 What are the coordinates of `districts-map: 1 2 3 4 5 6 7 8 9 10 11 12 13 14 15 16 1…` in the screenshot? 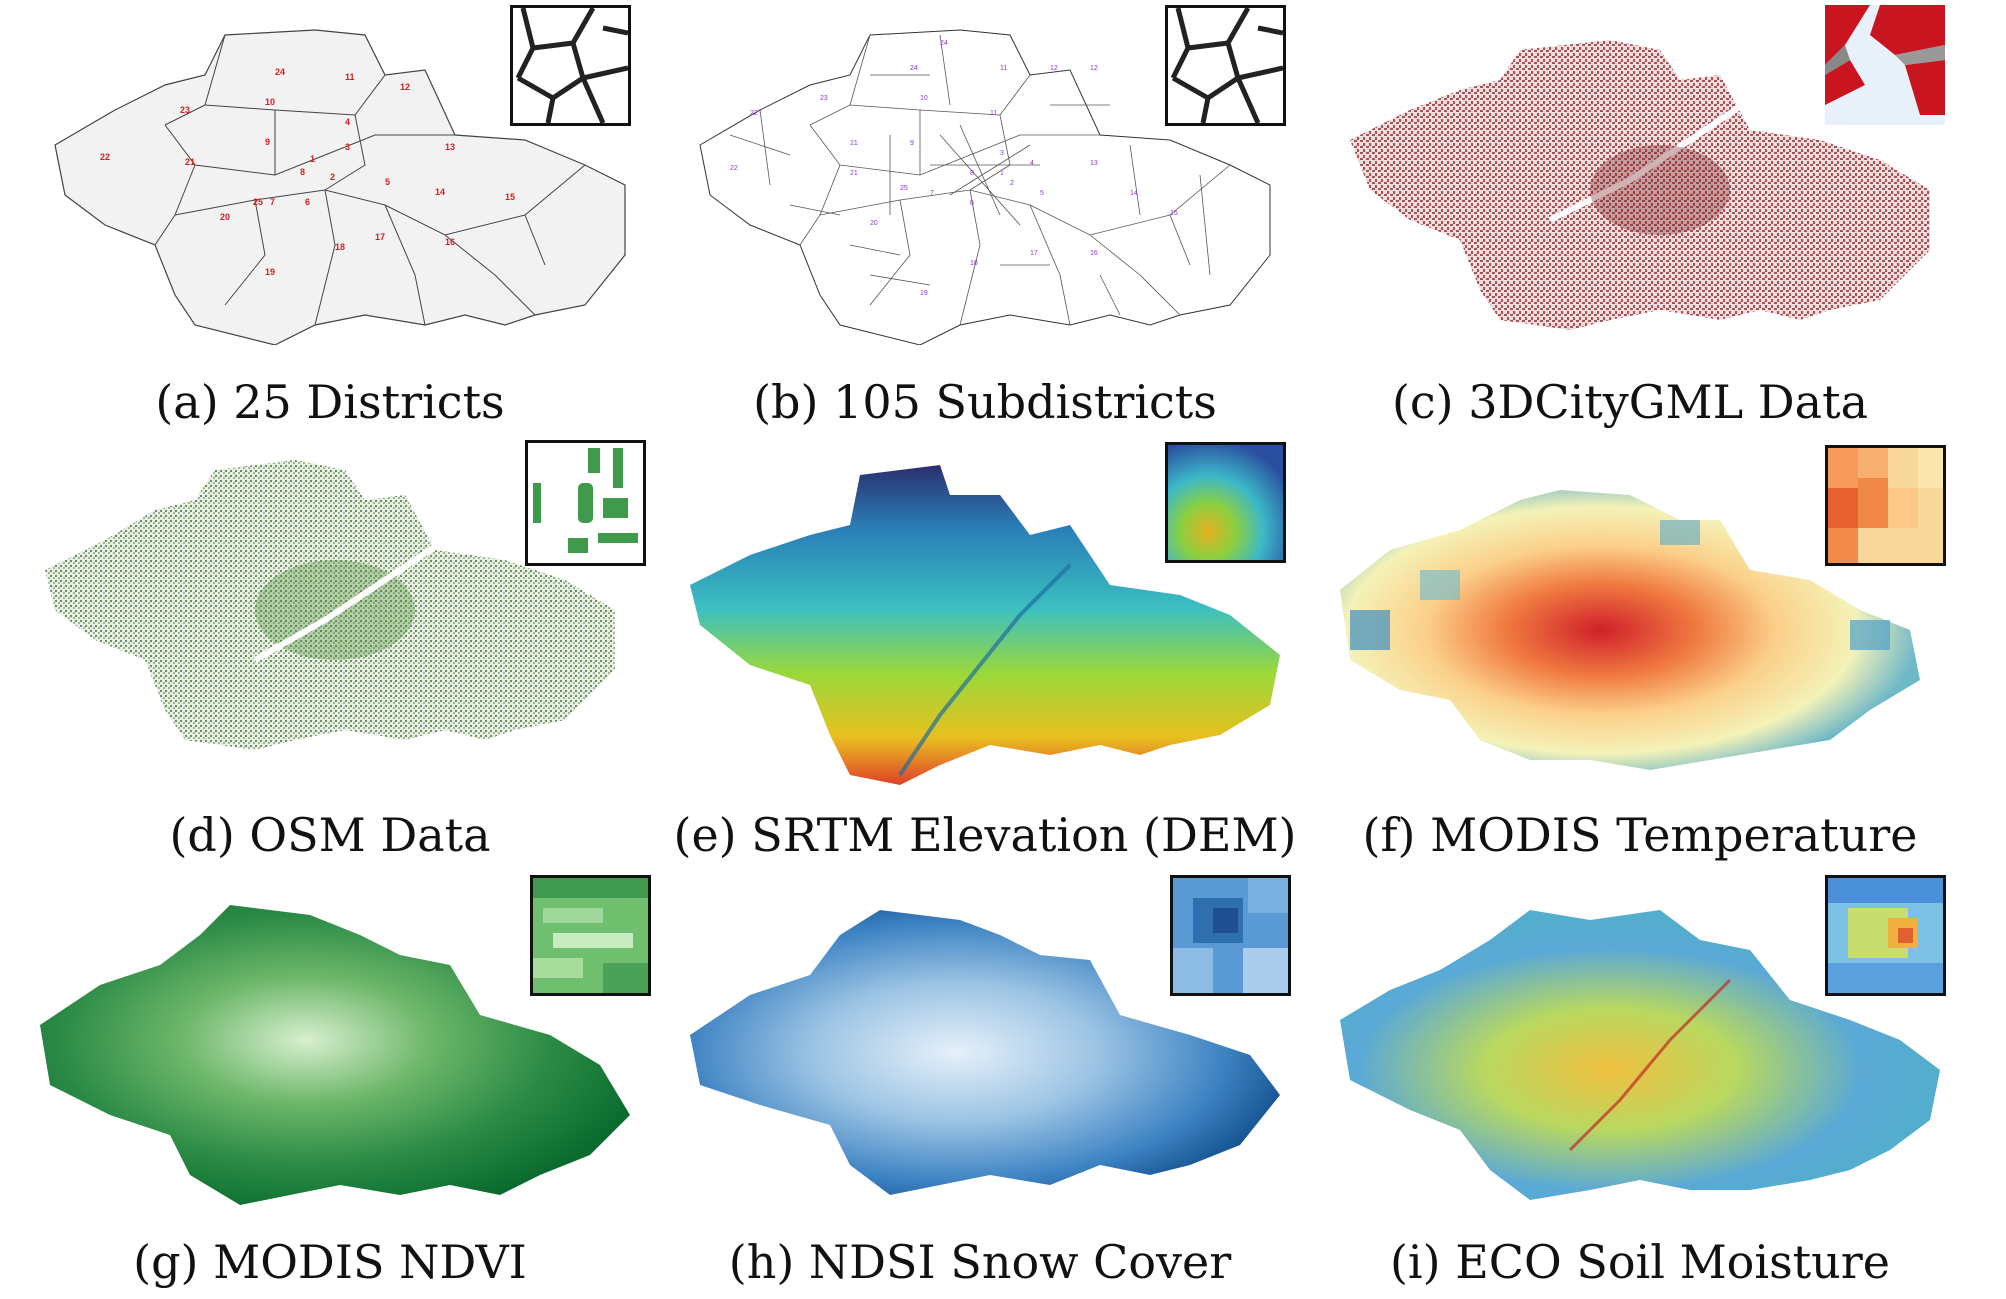 It's located at (340, 187).